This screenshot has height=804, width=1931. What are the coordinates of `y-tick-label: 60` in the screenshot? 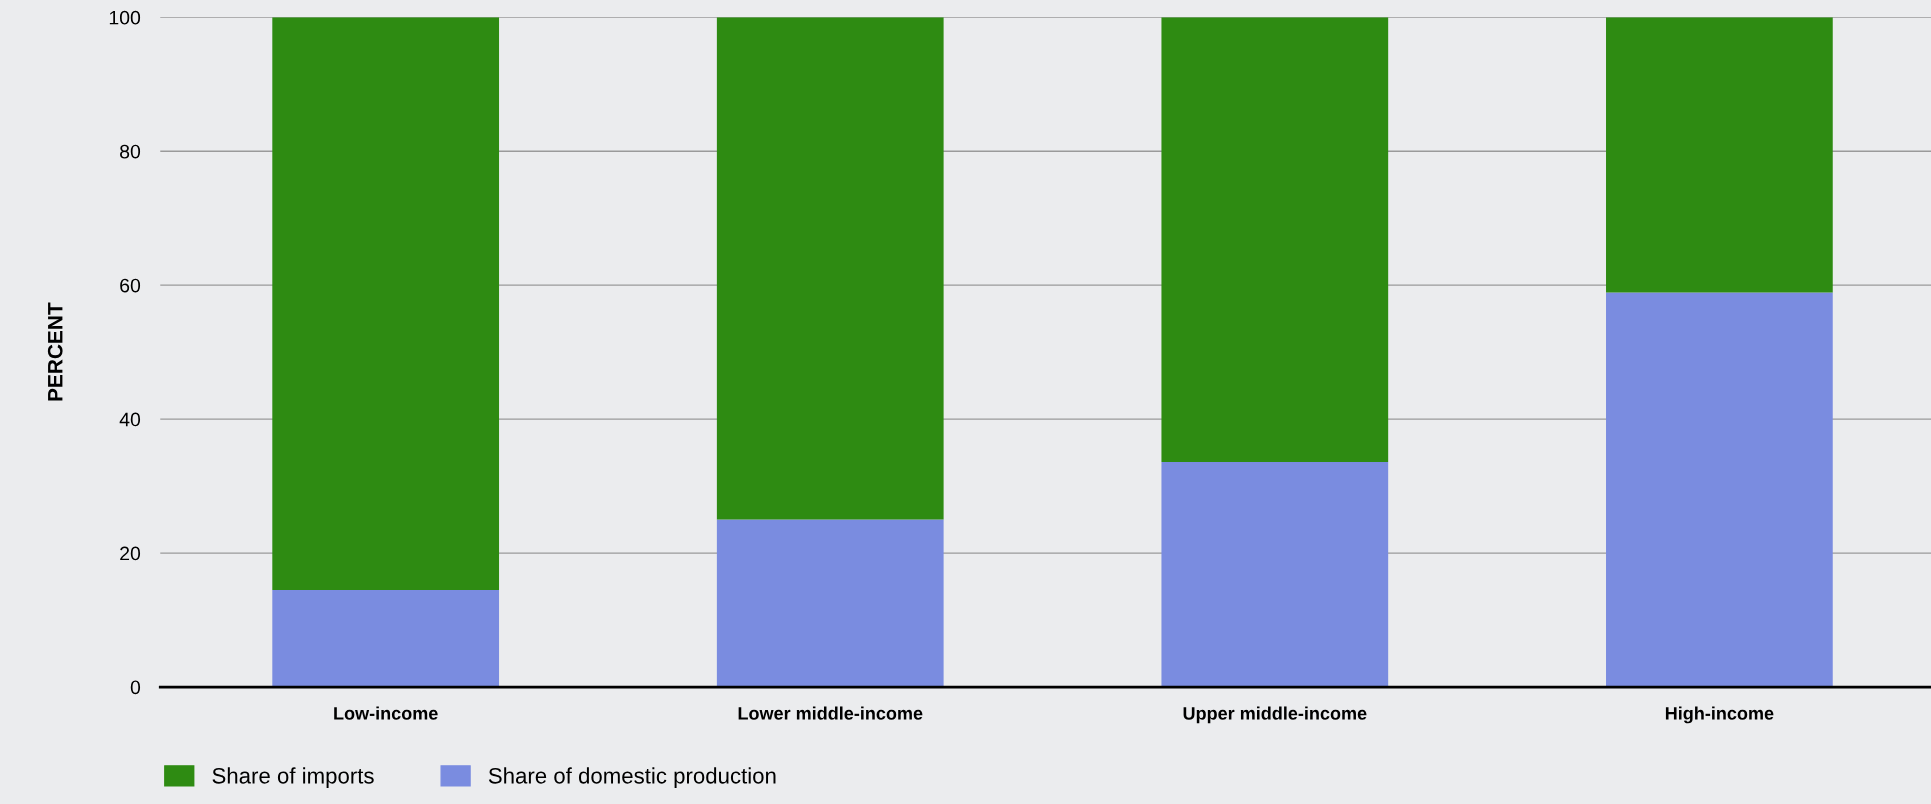 It's located at (130, 285).